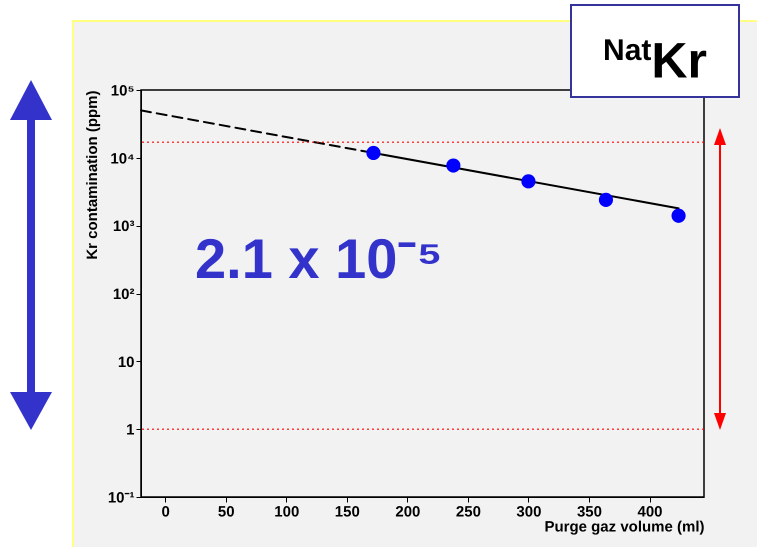  I want to click on x-tick-label: 50, so click(226, 512).